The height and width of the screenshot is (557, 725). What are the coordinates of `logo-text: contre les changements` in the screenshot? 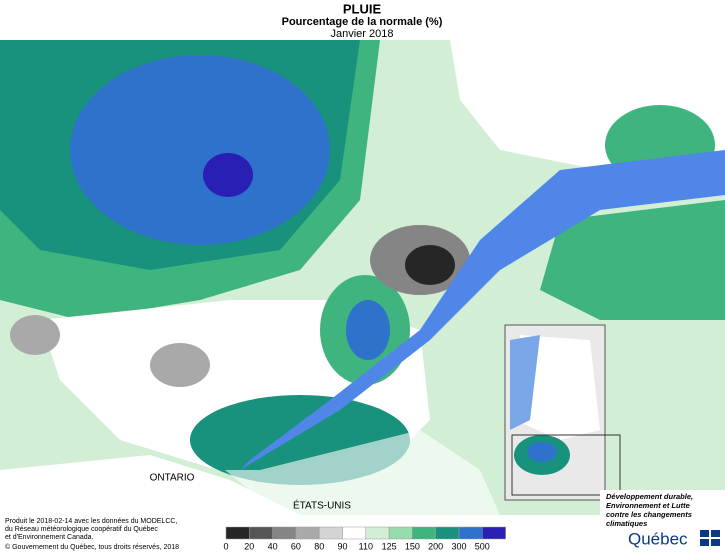 It's located at (649, 514).